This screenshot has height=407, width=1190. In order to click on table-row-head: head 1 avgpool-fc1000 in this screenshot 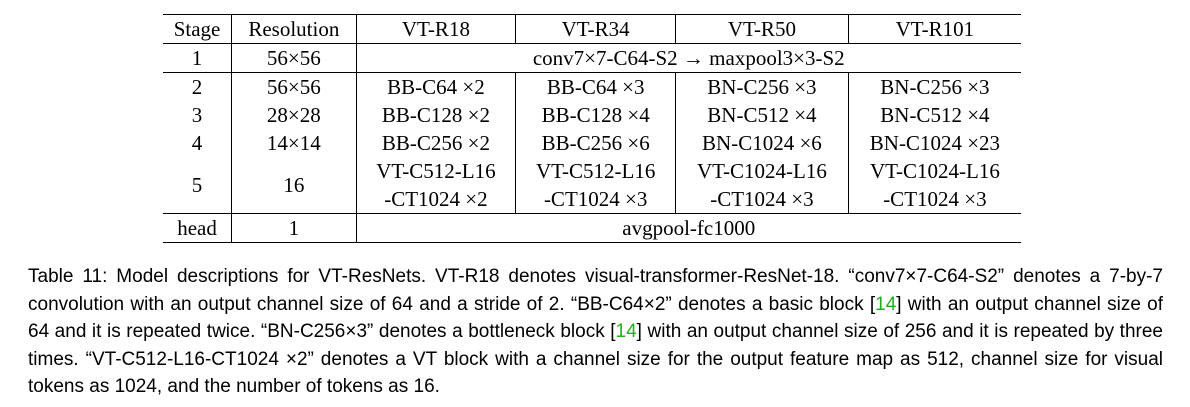, I will do `click(592, 228)`.